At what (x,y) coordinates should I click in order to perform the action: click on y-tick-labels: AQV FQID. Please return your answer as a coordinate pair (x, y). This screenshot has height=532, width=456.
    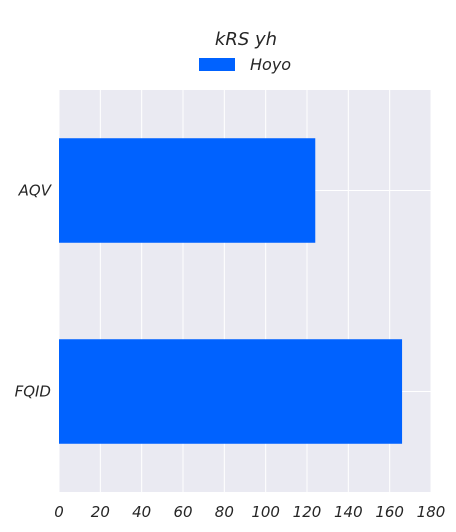
    Looking at the image, I should click on (34, 291).